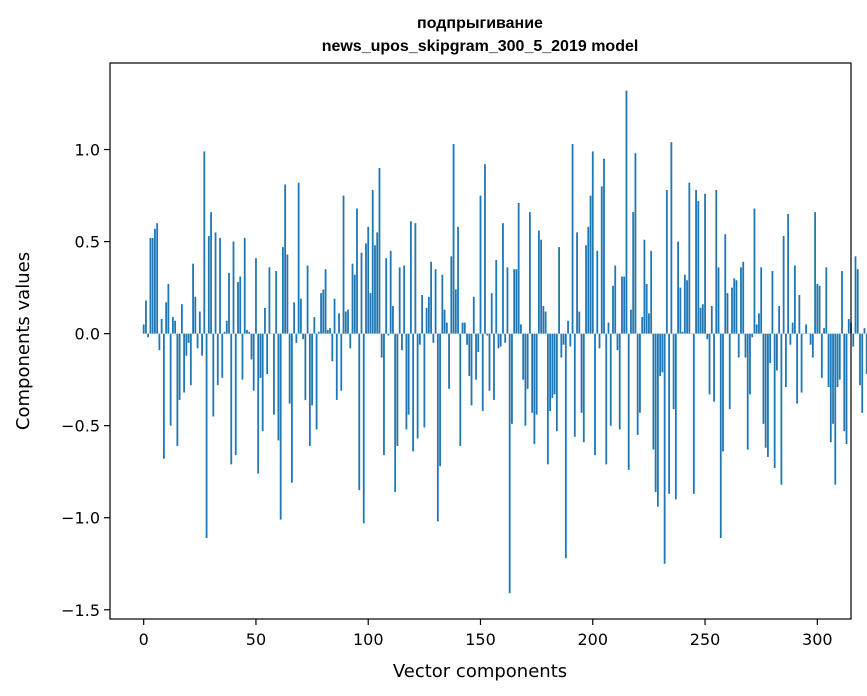  Describe the element at coordinates (368, 639) in the screenshot. I see `x-tick-label: 100` at that location.